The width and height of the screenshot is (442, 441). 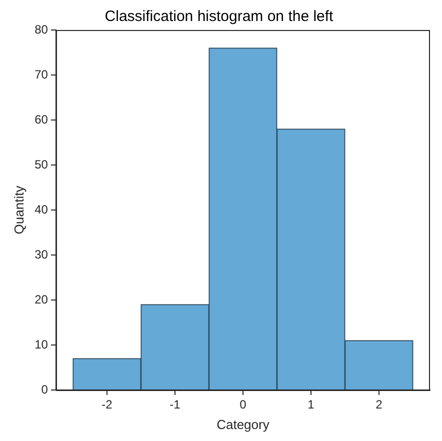 What do you see at coordinates (44, 389) in the screenshot?
I see `y-tick-label: 0` at bounding box center [44, 389].